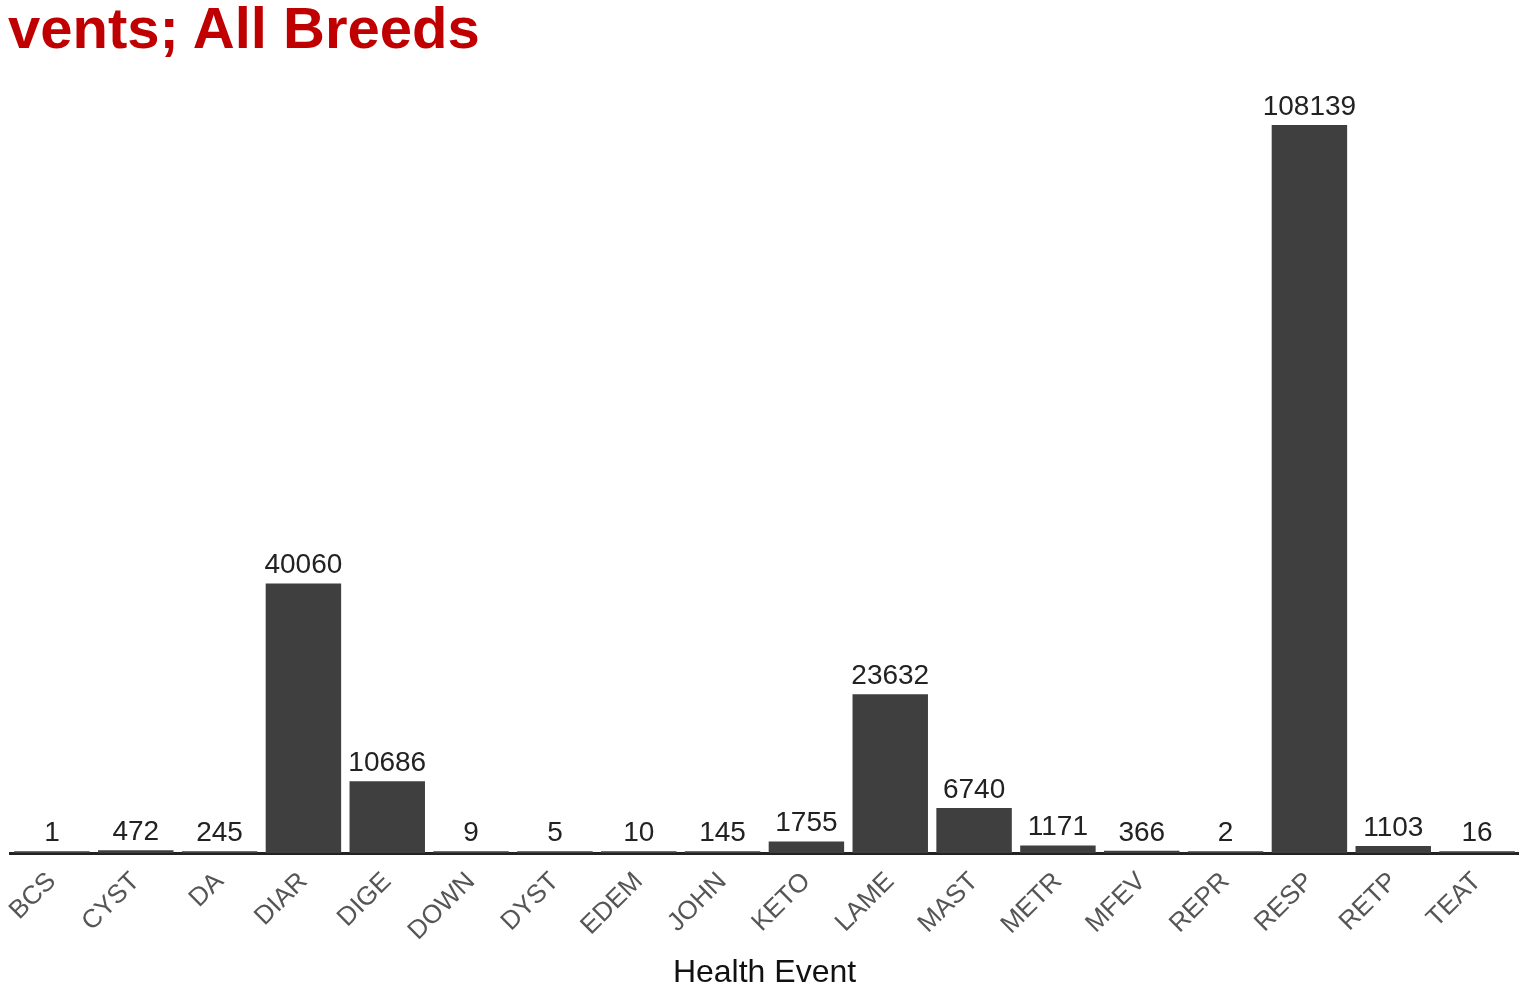  I want to click on data-label: 16, so click(1477, 832).